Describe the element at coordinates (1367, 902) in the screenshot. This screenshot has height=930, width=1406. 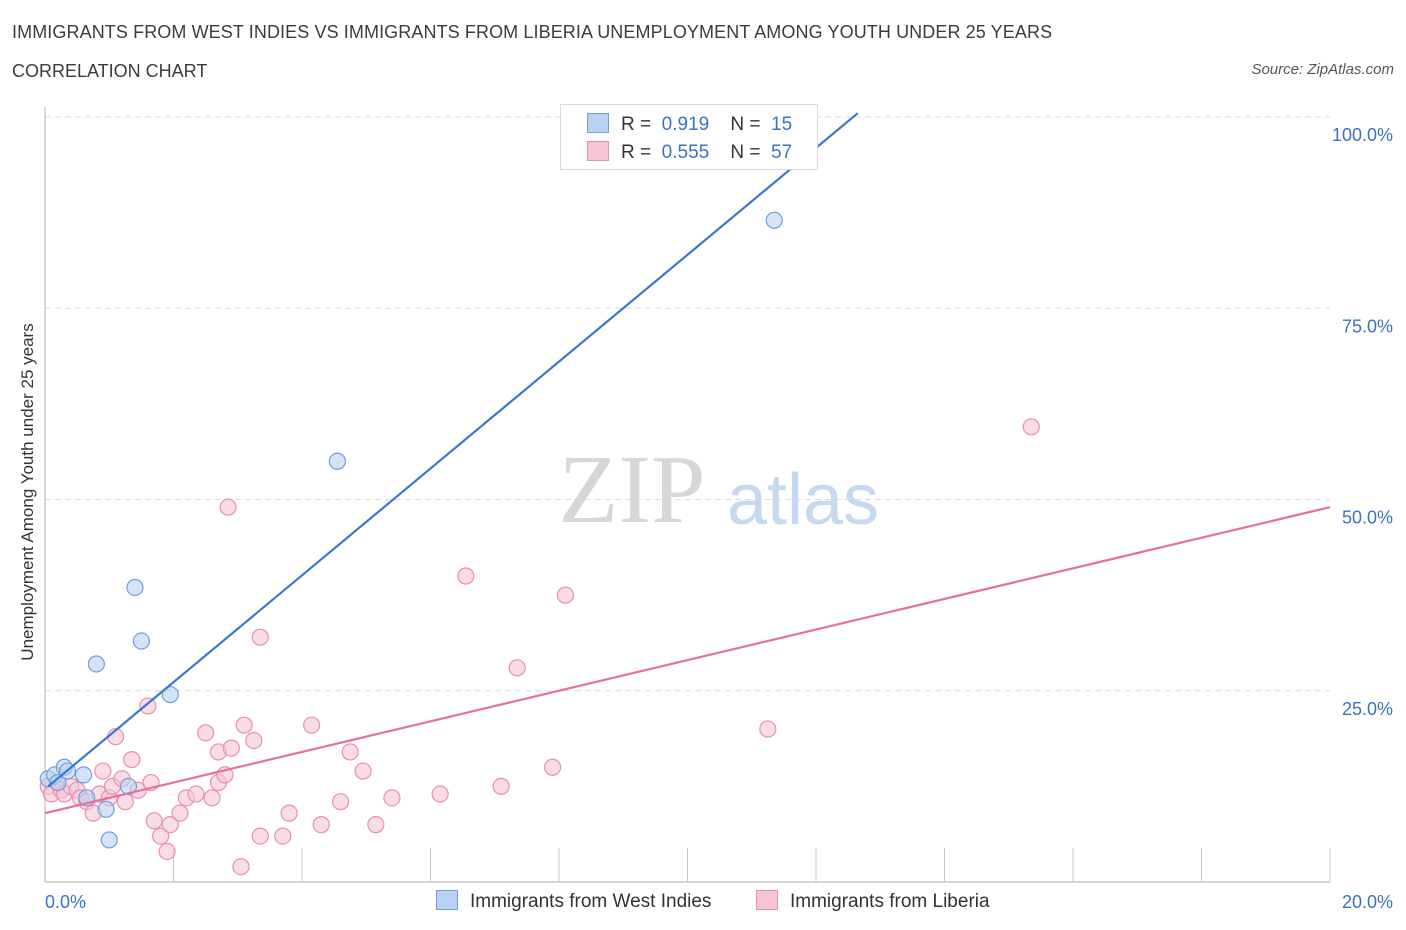
I see `x-tick-label: 20.0%` at that location.